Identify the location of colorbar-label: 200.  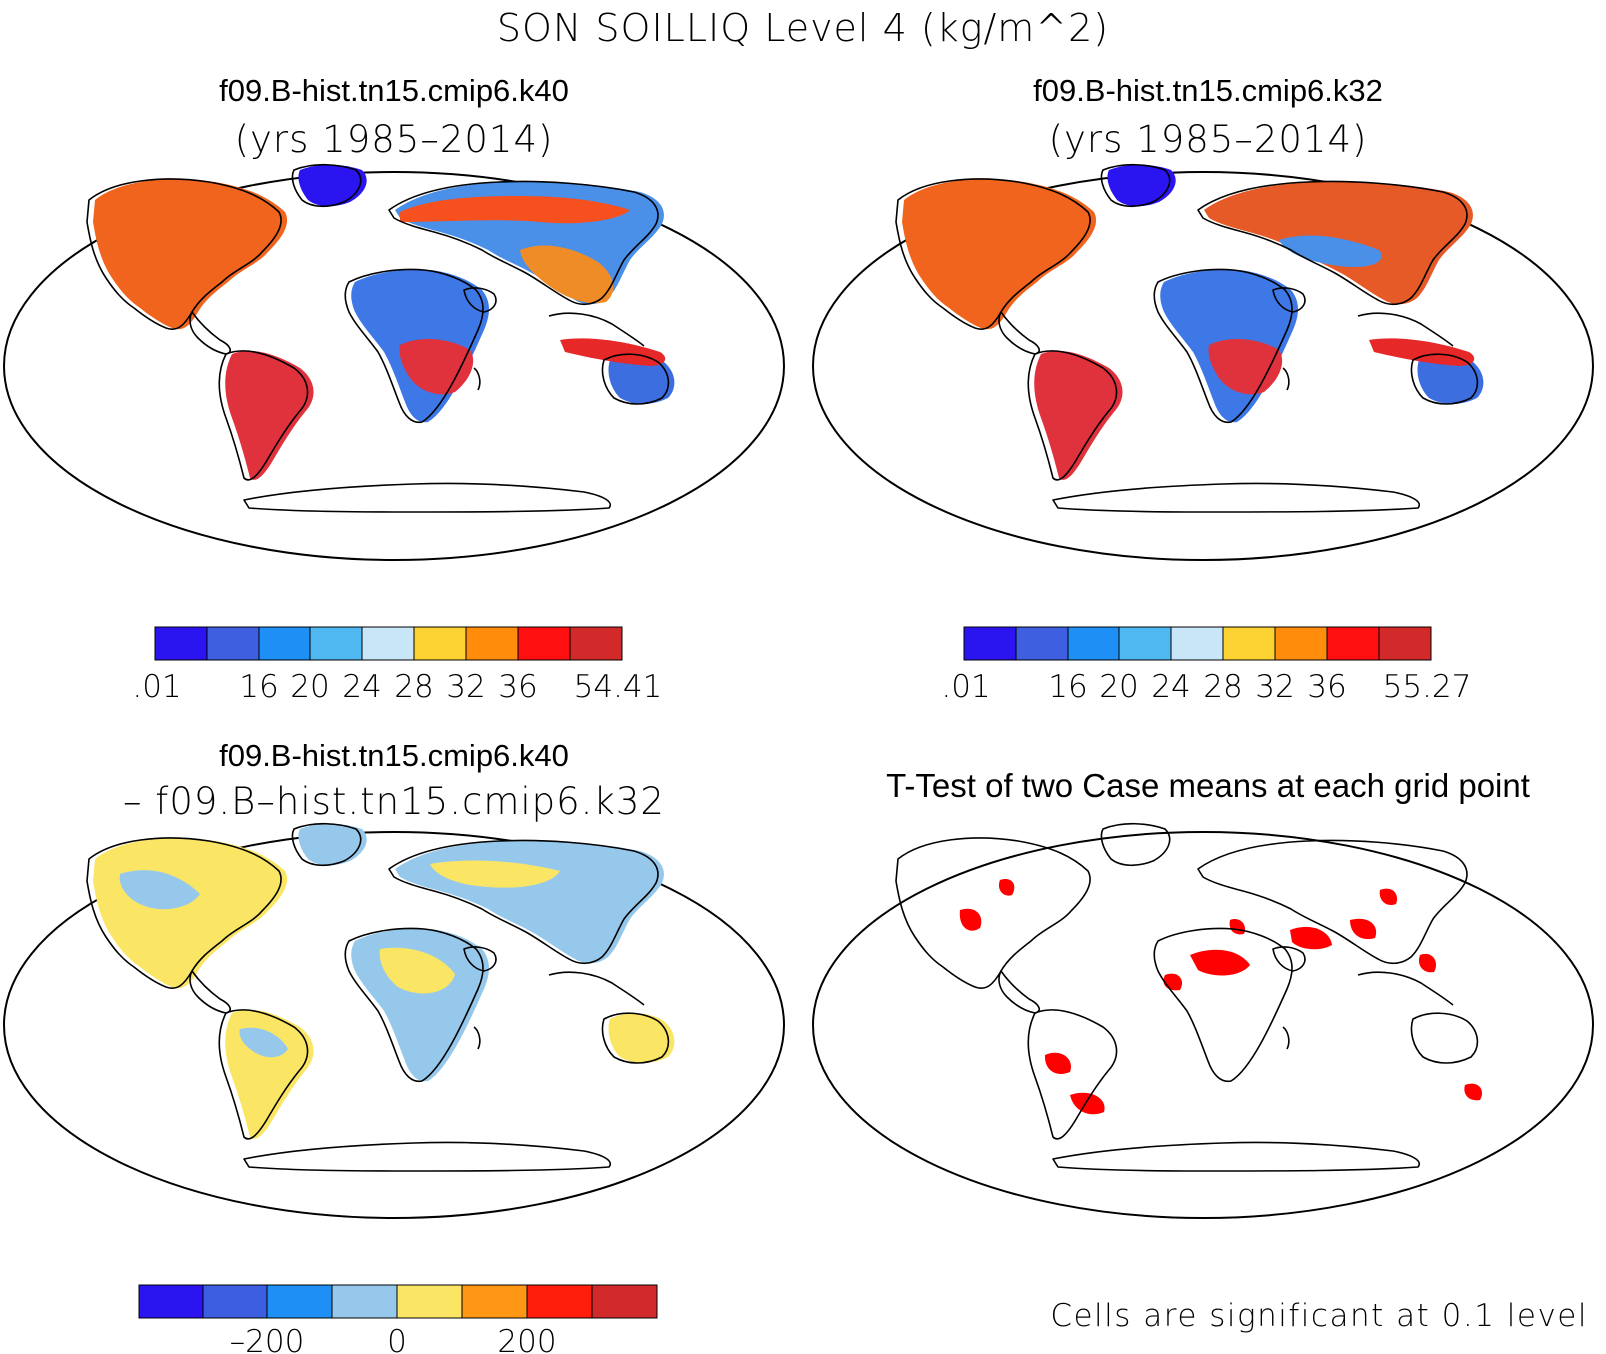
(526, 1339).